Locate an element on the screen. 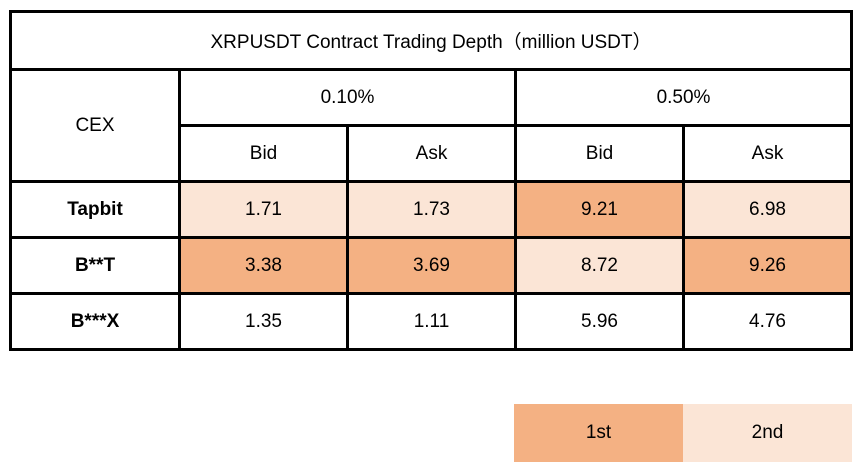  depth-value-cell: 8.72 is located at coordinates (599, 265).